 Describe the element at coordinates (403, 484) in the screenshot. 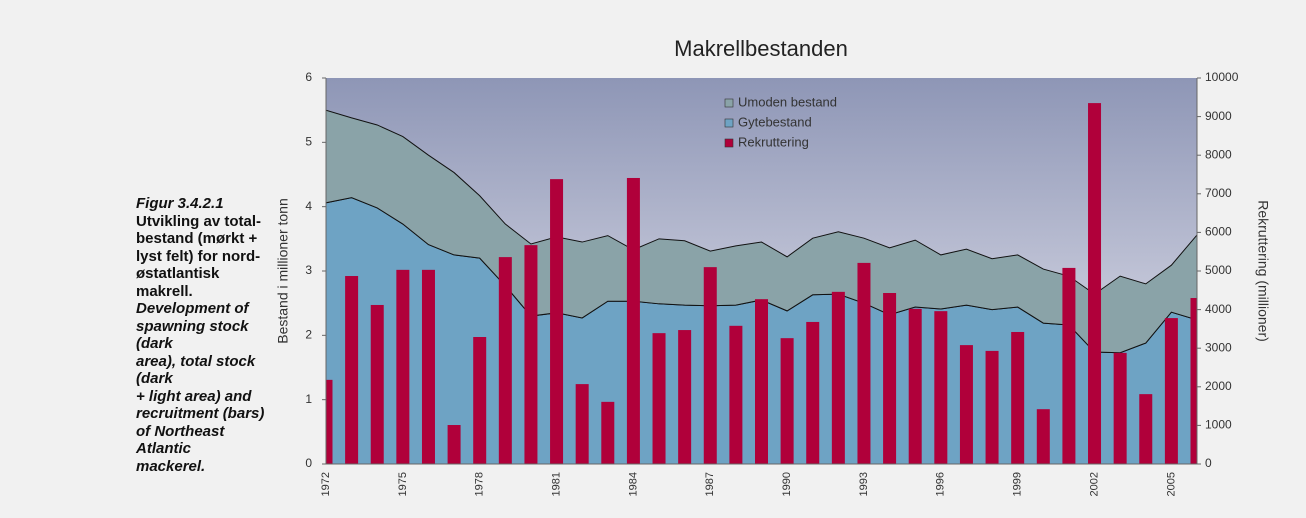

I see `x-tick-label: 1975` at that location.